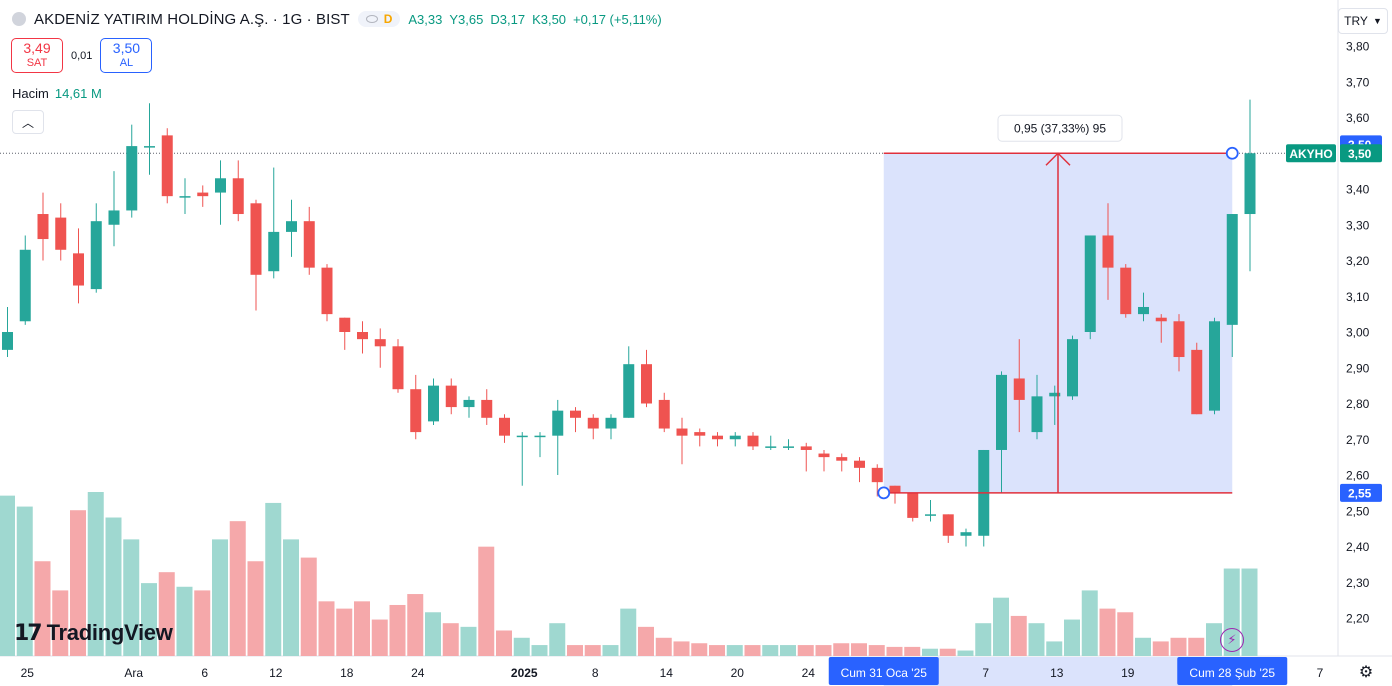 The width and height of the screenshot is (1392, 686). Describe the element at coordinates (595, 673) in the screenshot. I see `time-tick-label: 8` at that location.